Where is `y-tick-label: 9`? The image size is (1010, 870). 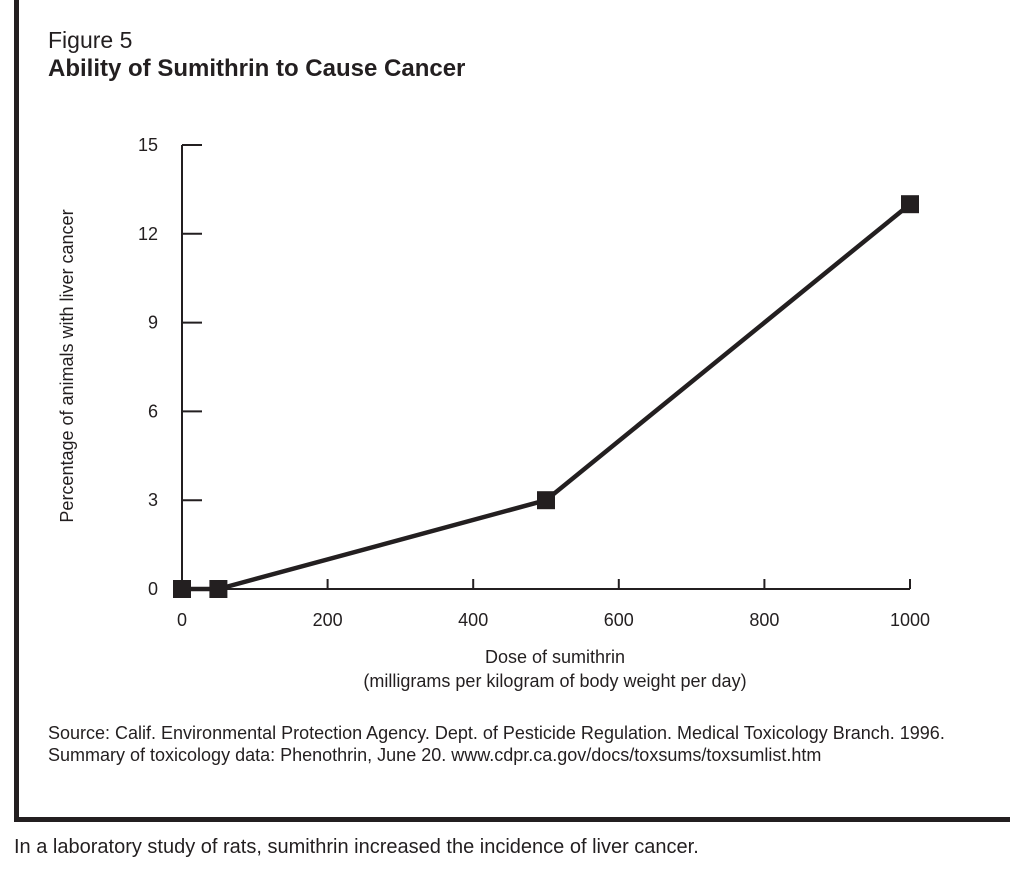
y-tick-label: 9 is located at coordinates (153, 323).